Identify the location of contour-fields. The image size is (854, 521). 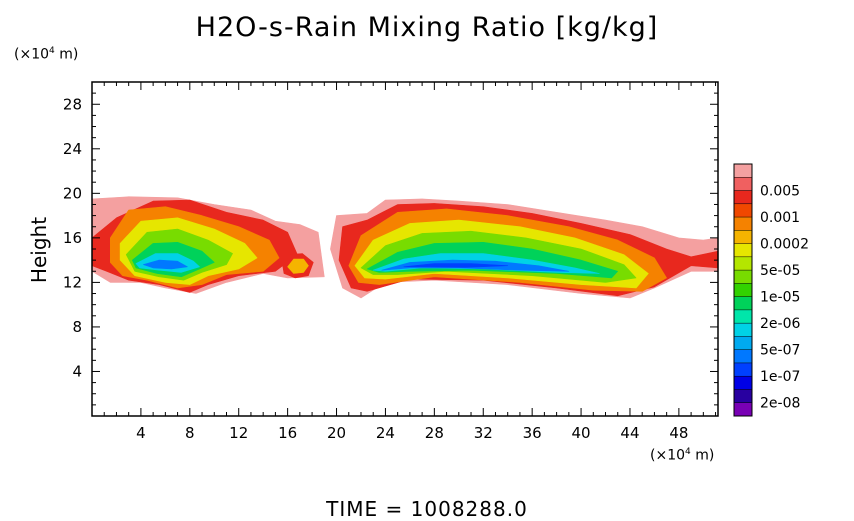
(405, 247).